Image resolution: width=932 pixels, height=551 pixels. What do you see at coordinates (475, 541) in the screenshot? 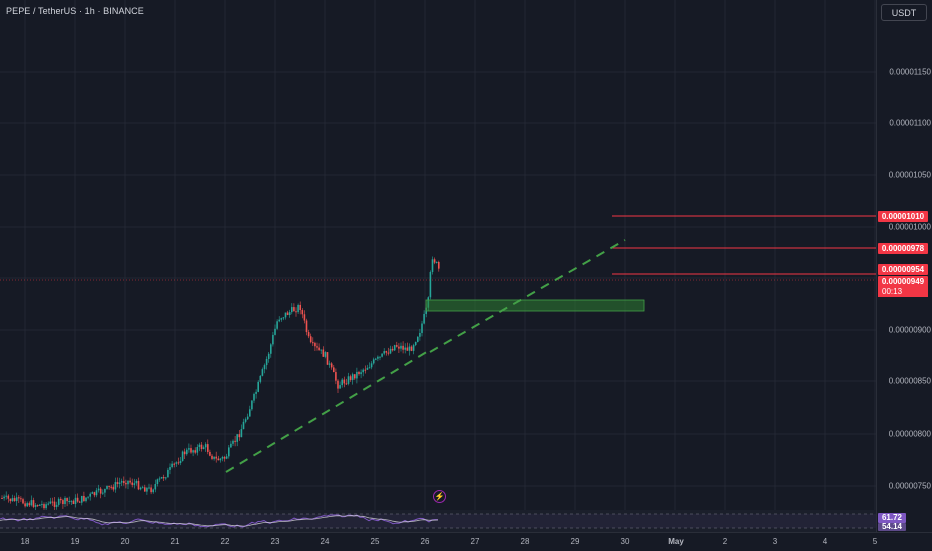
I see `time-tick: 27` at bounding box center [475, 541].